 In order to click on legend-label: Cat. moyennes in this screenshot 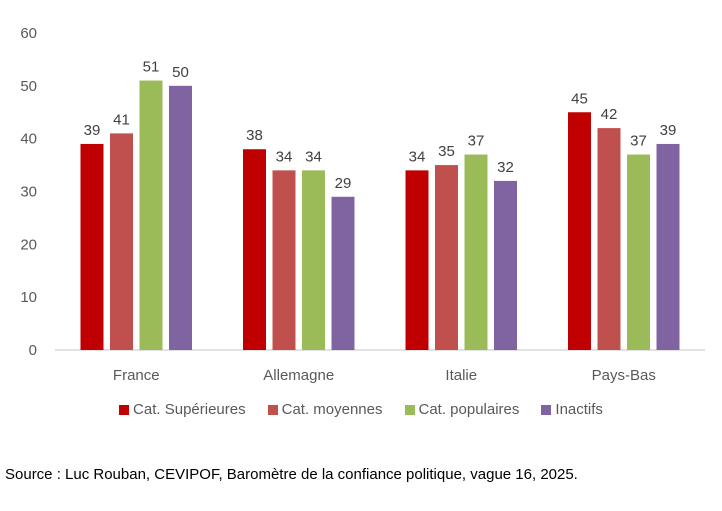, I will do `click(332, 409)`.